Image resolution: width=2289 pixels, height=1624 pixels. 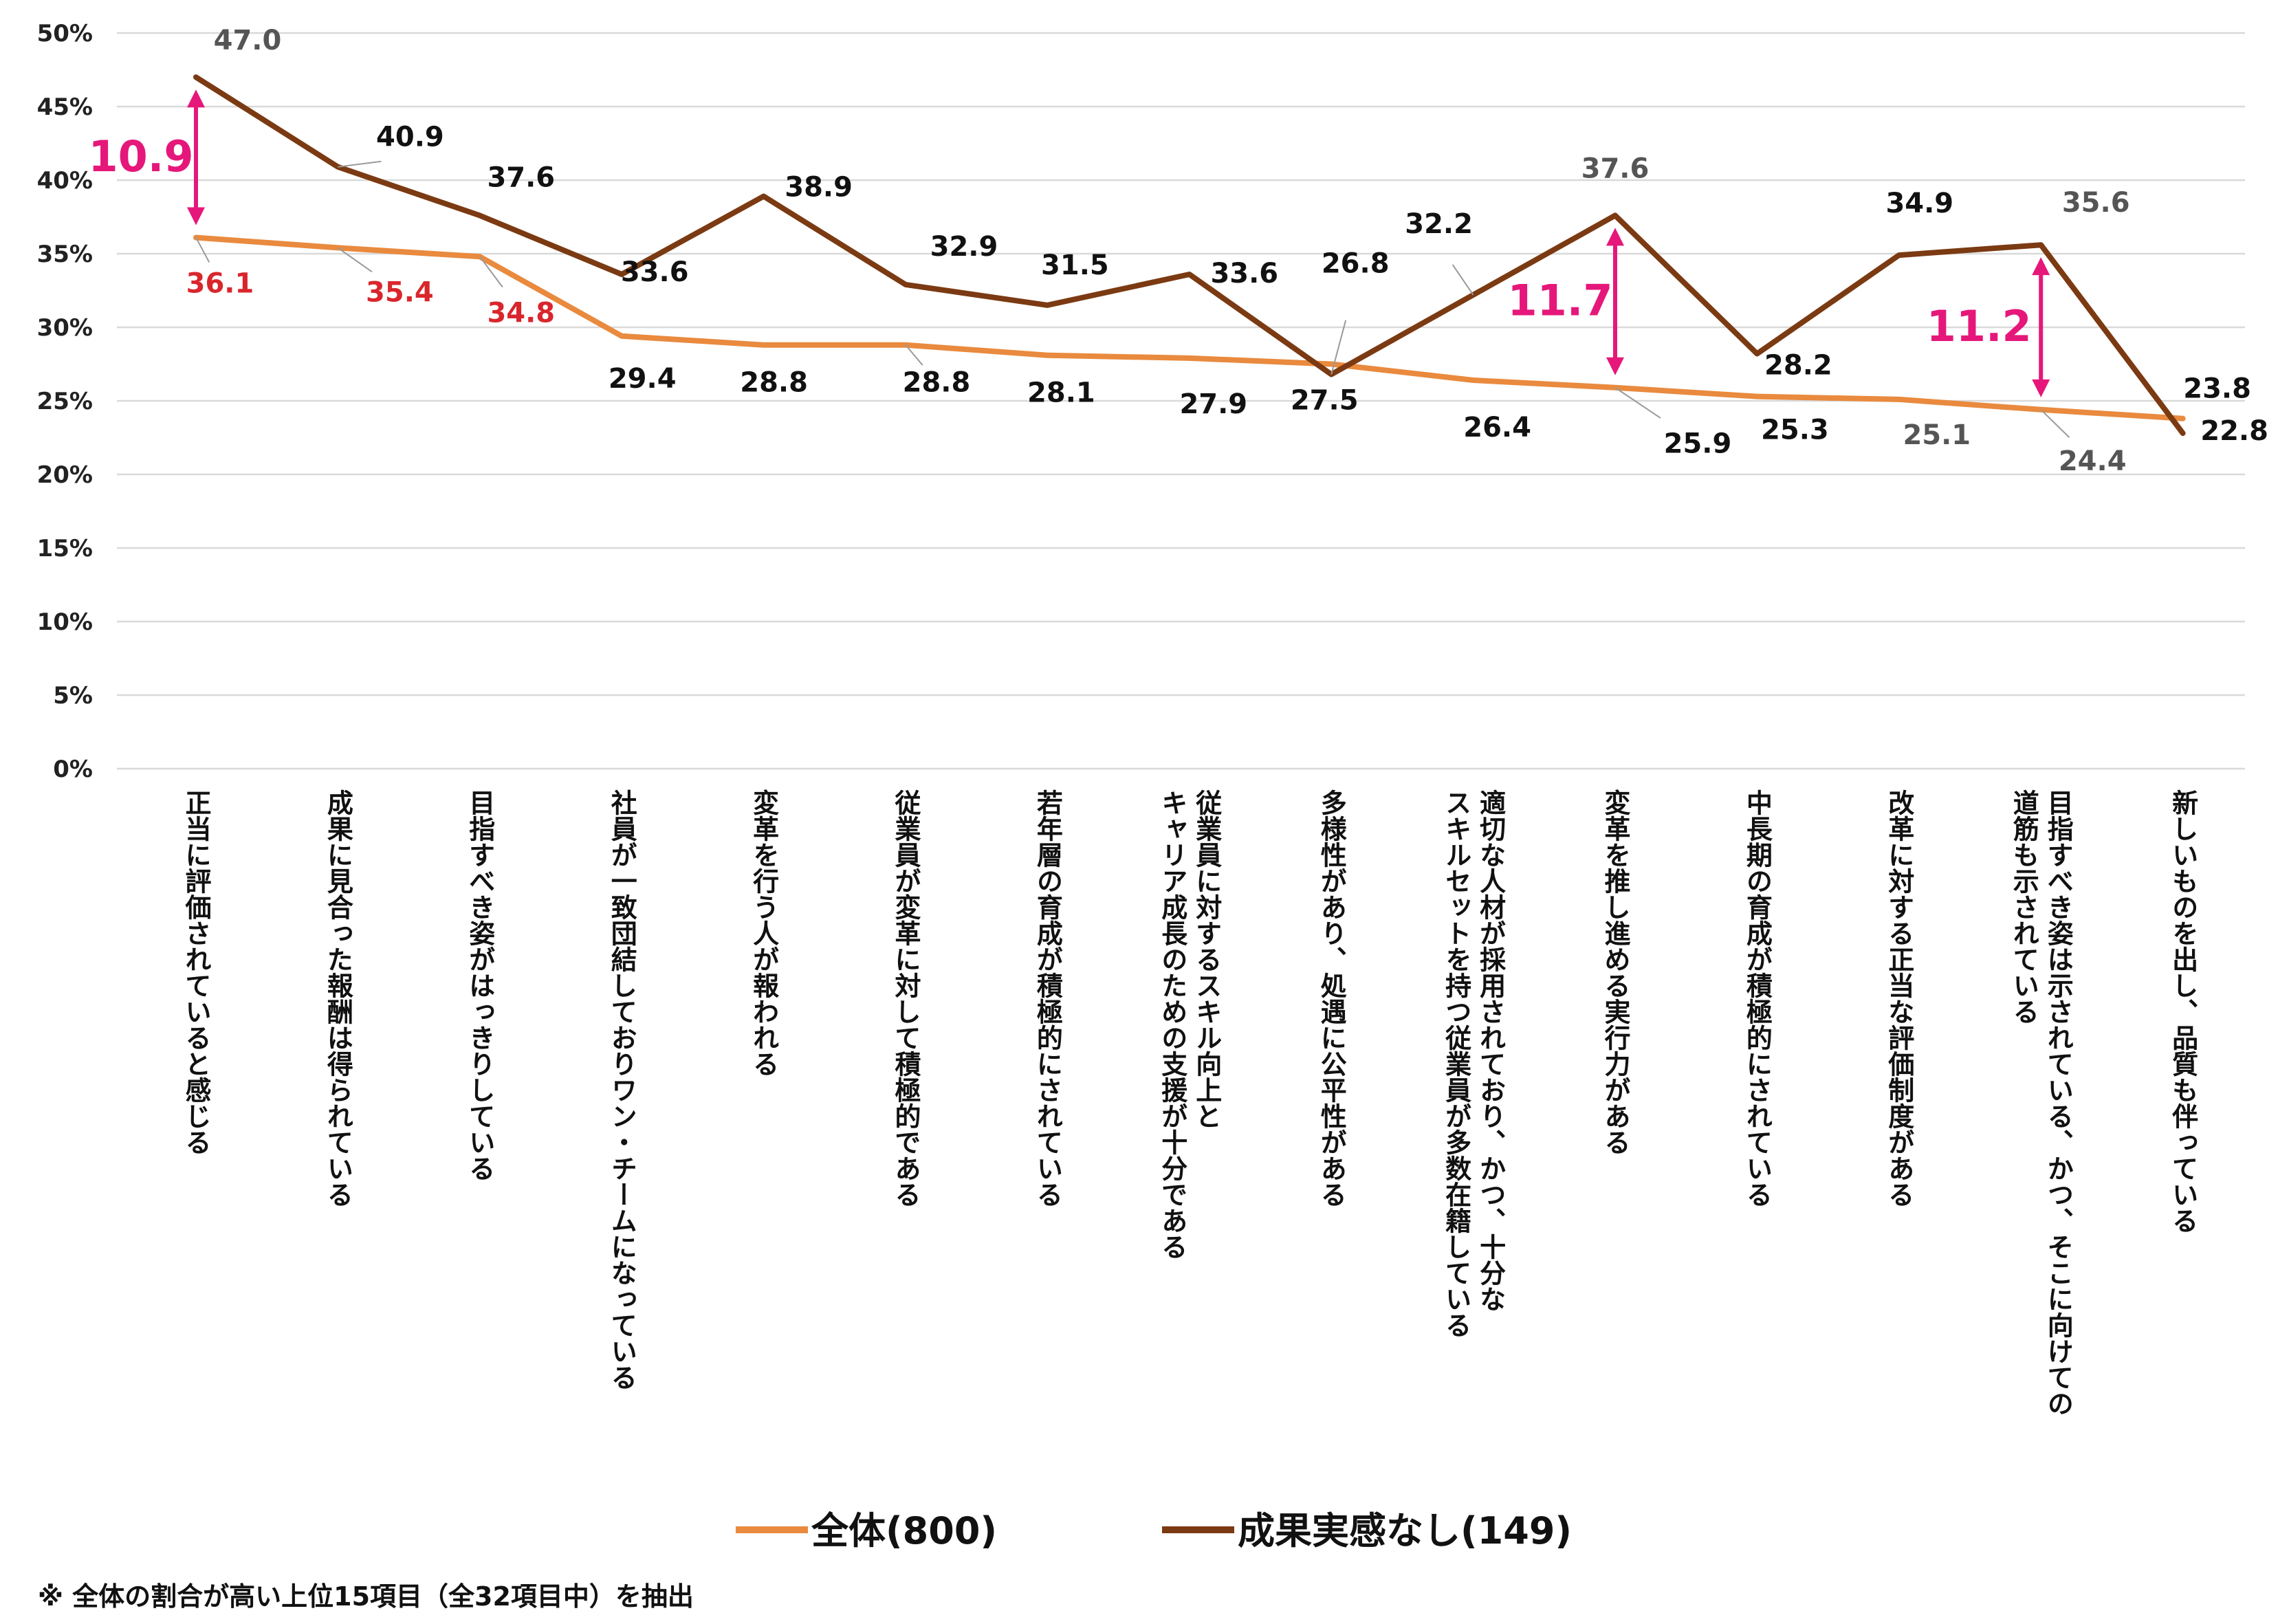 What do you see at coordinates (1189, 327) in the screenshot?
I see `series-line-zentai` at bounding box center [1189, 327].